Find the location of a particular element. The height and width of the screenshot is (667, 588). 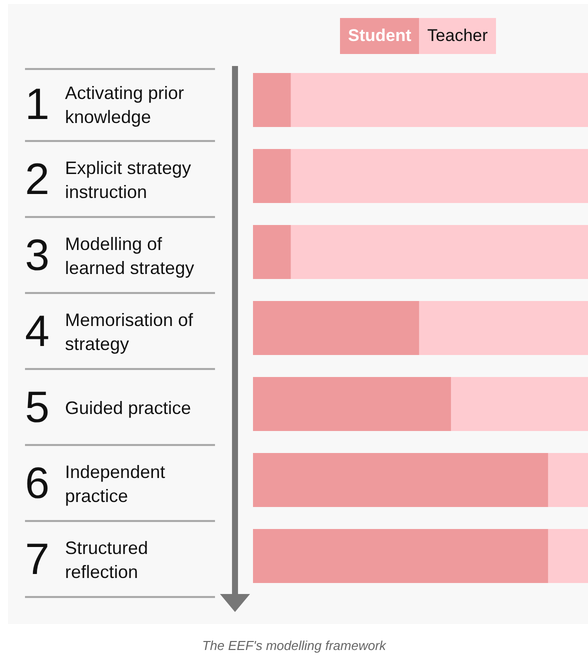

text: The EEF's modelling framework is located at coordinates (294, 645).